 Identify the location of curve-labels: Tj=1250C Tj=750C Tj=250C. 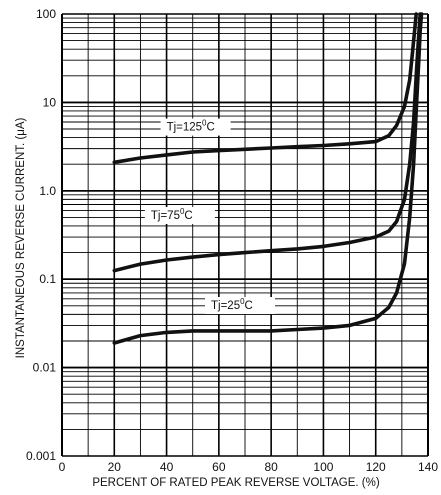
(210, 216).